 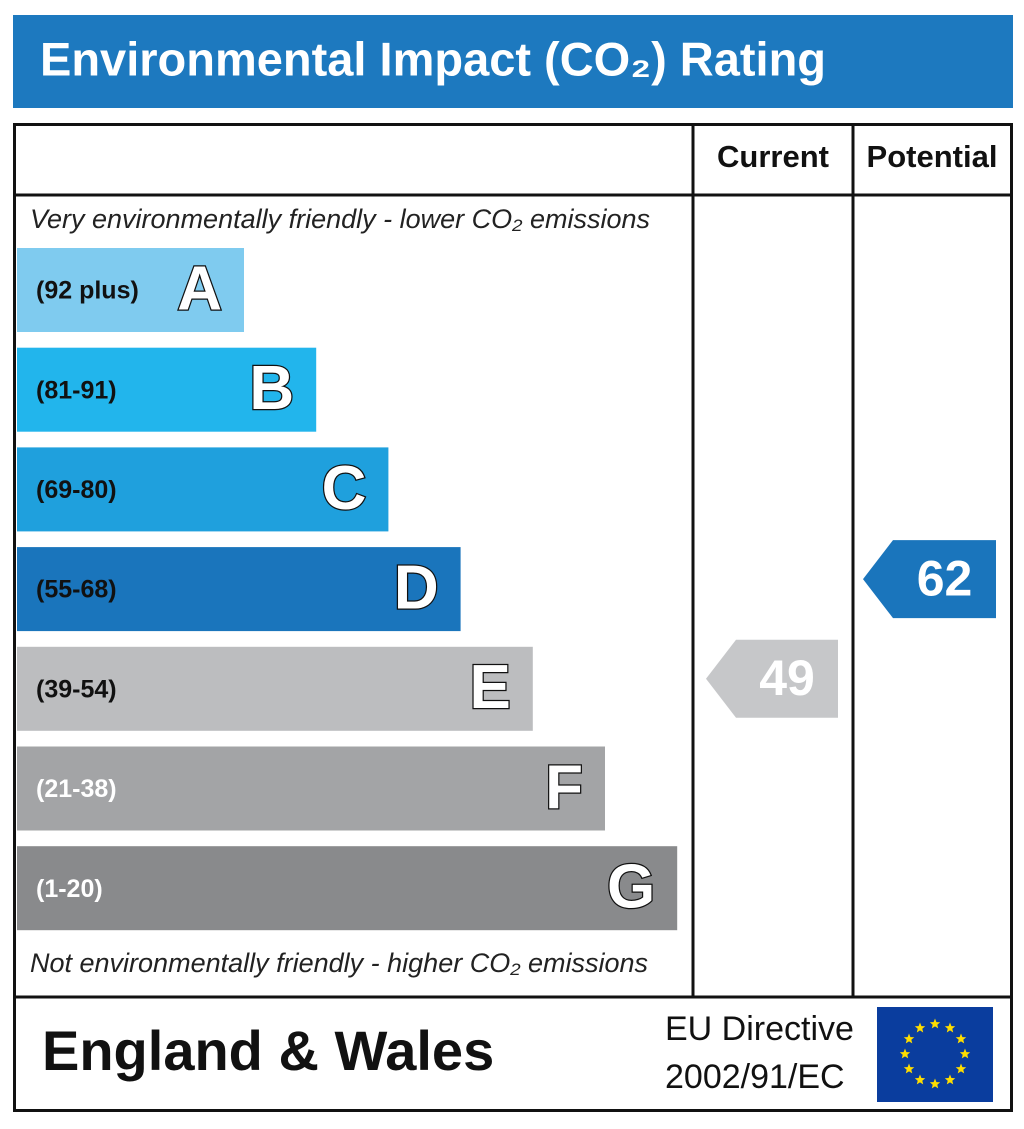 What do you see at coordinates (759, 1029) in the screenshot?
I see `directive: EU Directive` at bounding box center [759, 1029].